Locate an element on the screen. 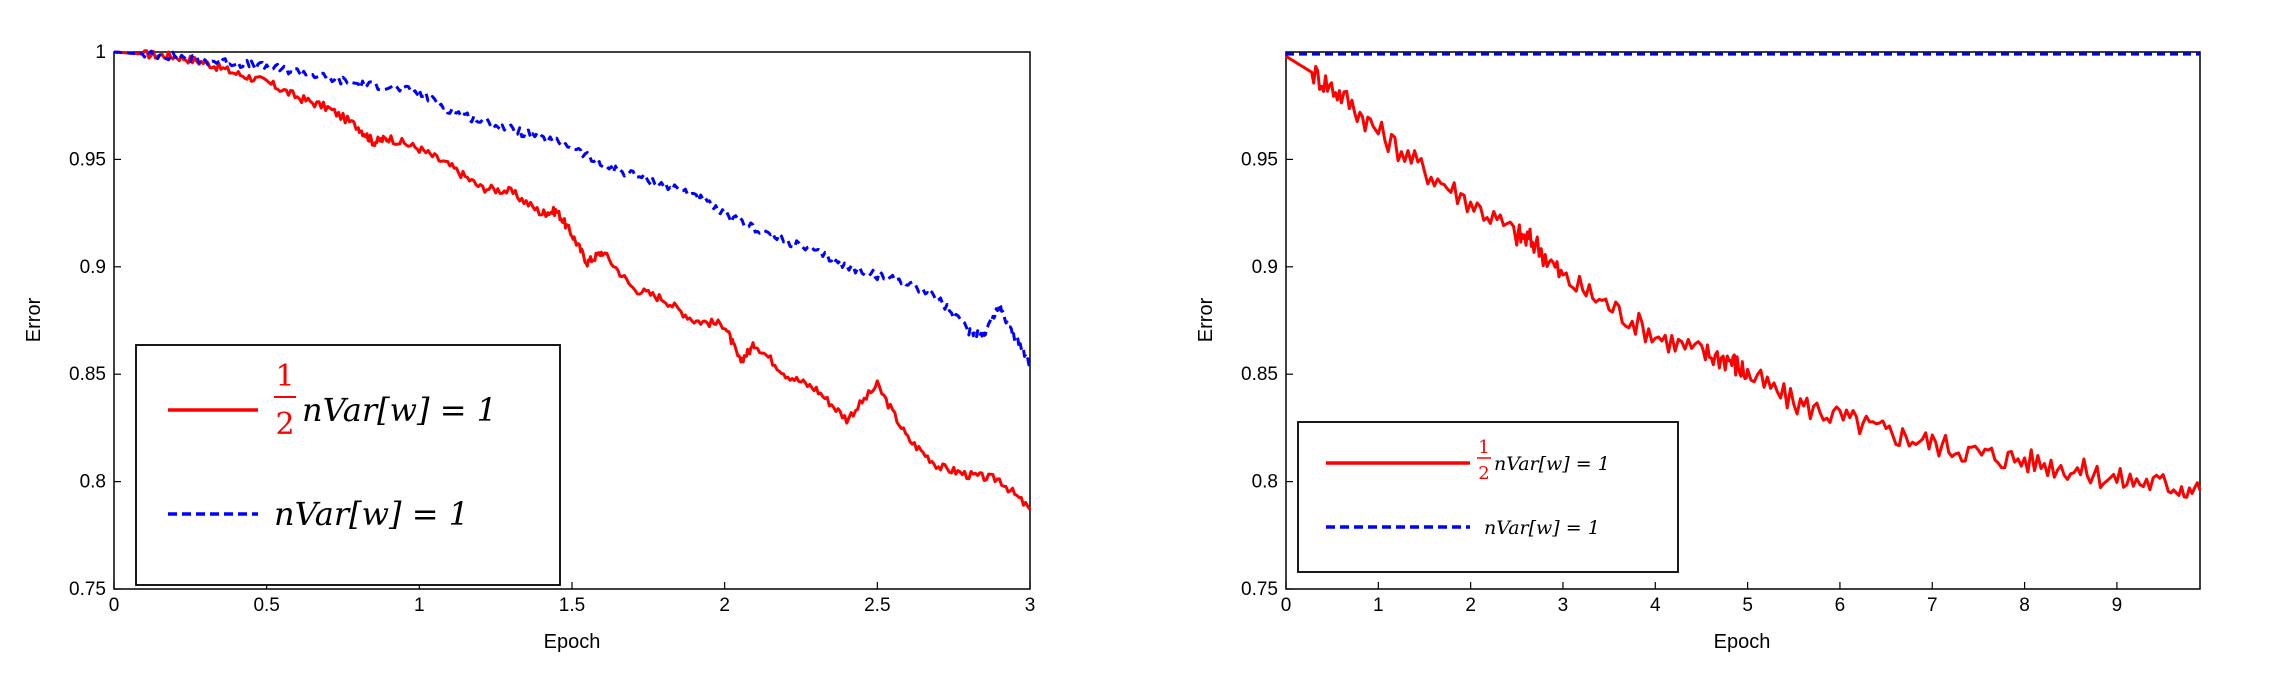 The height and width of the screenshot is (680, 2280). y-tick-label: 1 is located at coordinates (100, 52).